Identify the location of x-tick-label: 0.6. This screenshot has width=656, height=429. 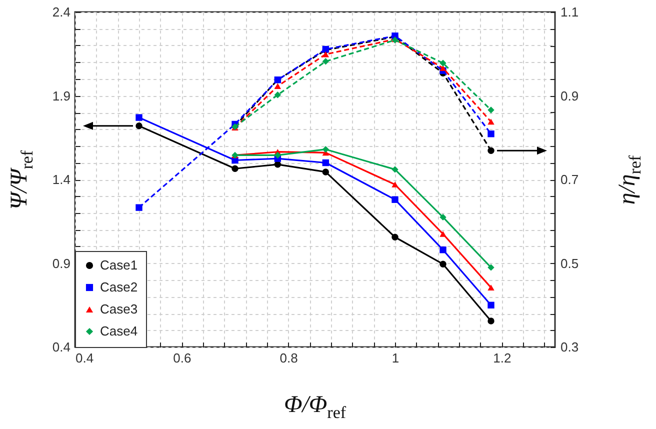
(182, 358).